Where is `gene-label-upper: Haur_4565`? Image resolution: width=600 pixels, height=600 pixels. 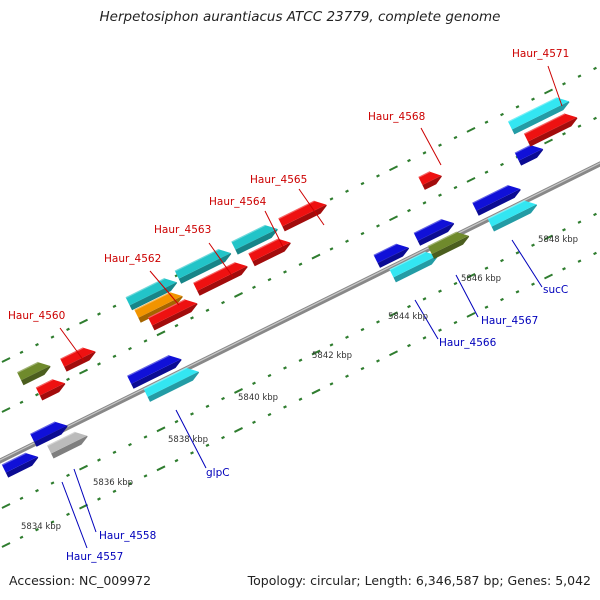 gene-label-upper: Haur_4565 is located at coordinates (278, 180).